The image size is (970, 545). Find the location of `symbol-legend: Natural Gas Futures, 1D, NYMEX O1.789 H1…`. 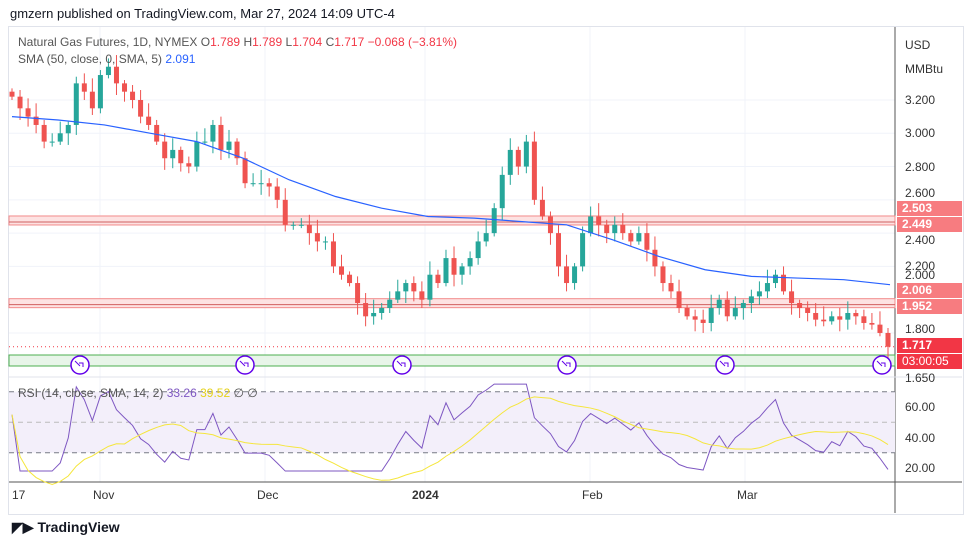

symbol-legend: Natural Gas Futures, 1D, NYMEX O1.789 H1… is located at coordinates (237, 42).